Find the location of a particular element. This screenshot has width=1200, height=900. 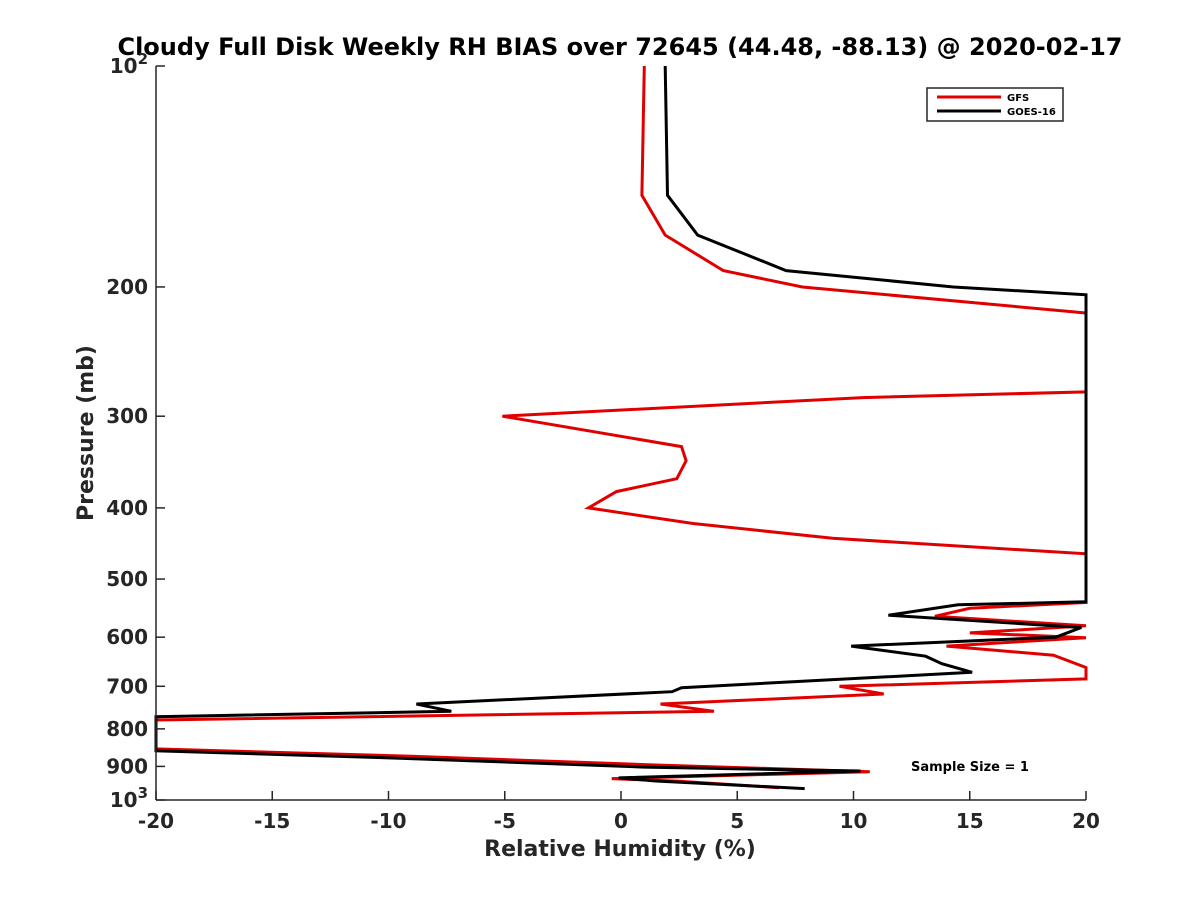

y-axis-label: Pressure (mb) is located at coordinates (86, 433).